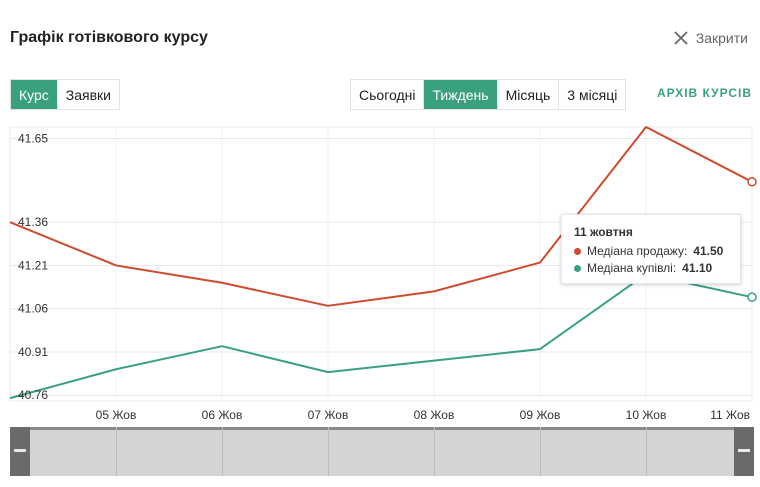 The image size is (760, 487). I want to click on mode-switch: Курс Заявки, so click(65, 94).